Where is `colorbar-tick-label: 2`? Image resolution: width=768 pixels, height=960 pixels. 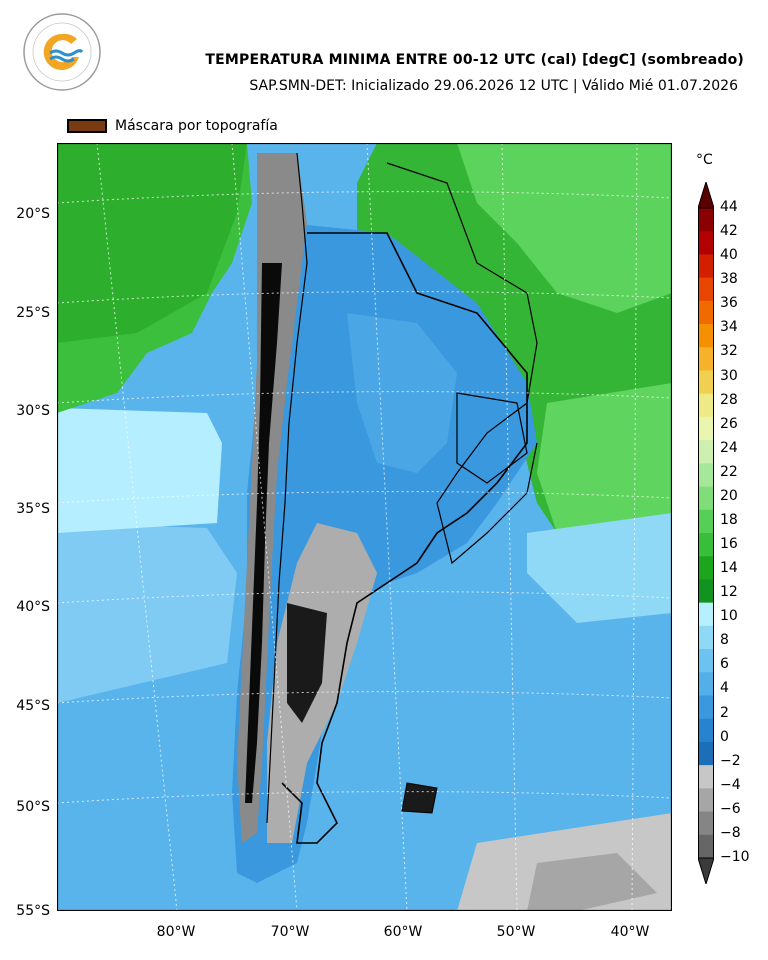 colorbar-tick-label: 2 is located at coordinates (724, 712).